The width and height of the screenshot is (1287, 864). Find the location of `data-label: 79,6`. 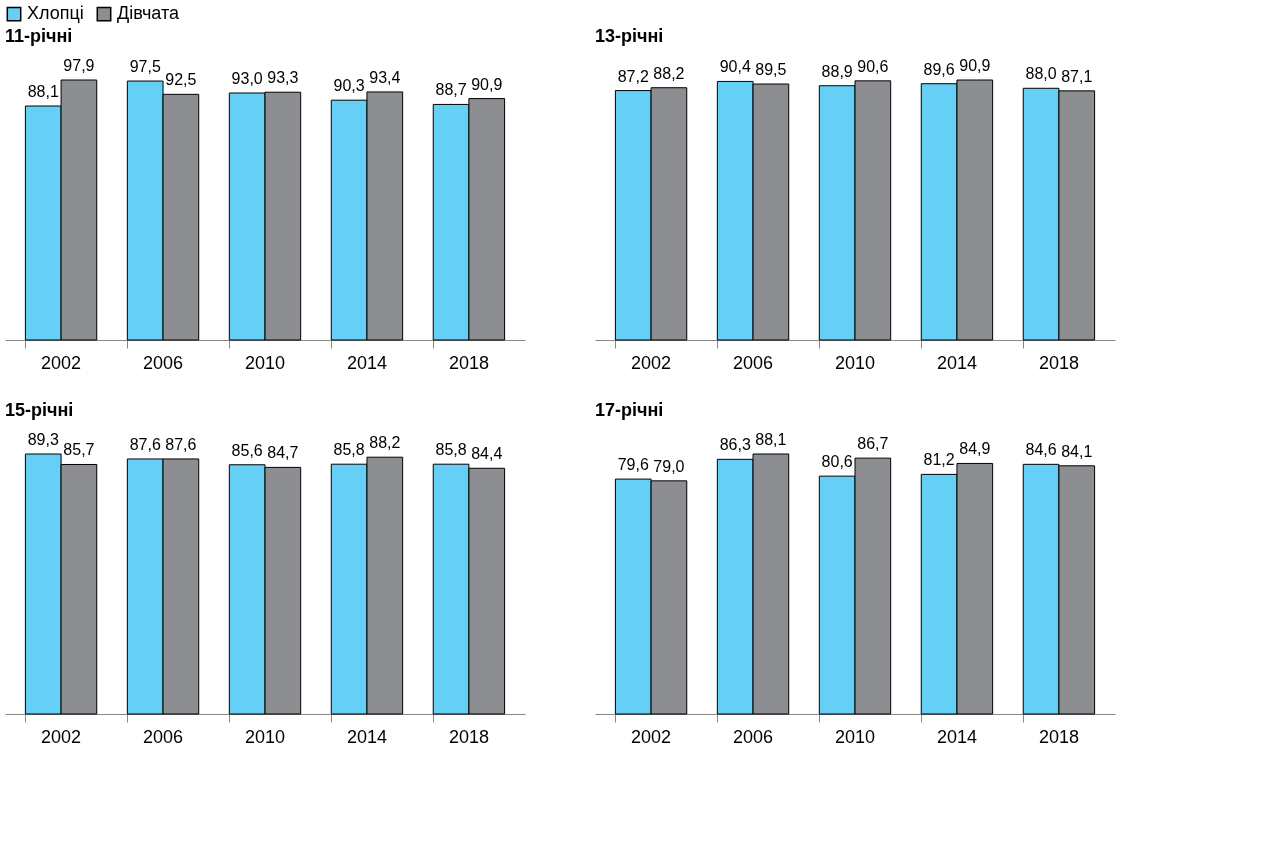

data-label: 79,6 is located at coordinates (633, 465).